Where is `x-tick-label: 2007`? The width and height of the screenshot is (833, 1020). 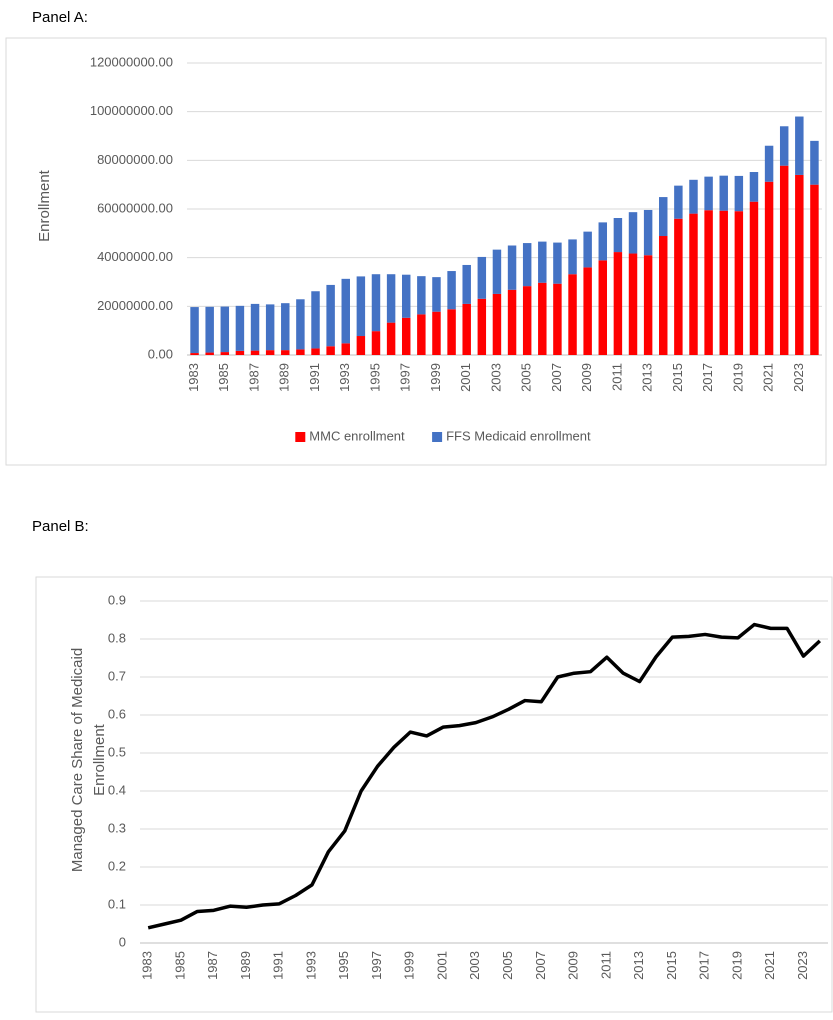
x-tick-label: 2007 is located at coordinates (556, 377).